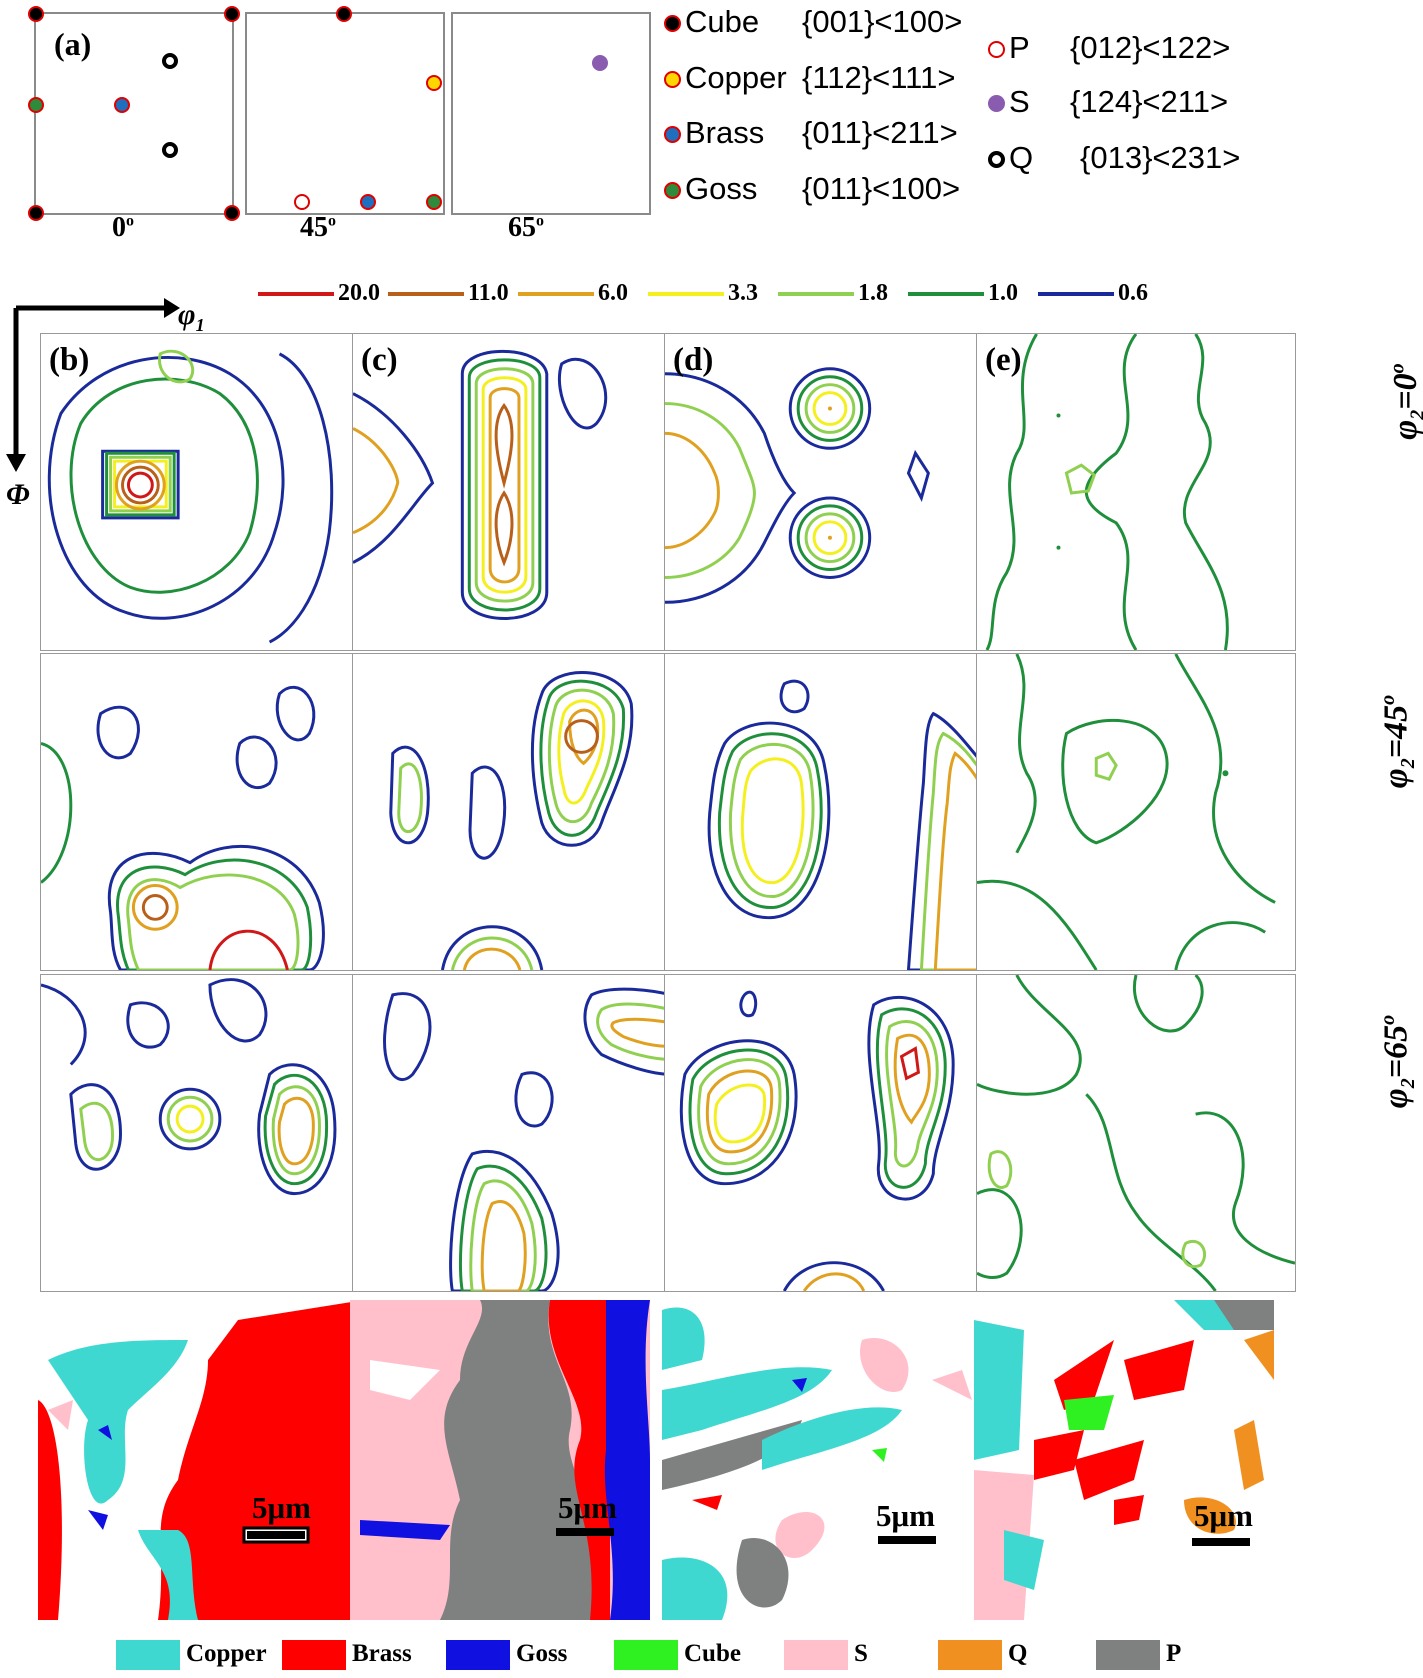 This screenshot has height=1678, width=1423. What do you see at coordinates (1398, 1061) in the screenshot?
I see `row-label-phi2-65: φ2=65o` at bounding box center [1398, 1061].